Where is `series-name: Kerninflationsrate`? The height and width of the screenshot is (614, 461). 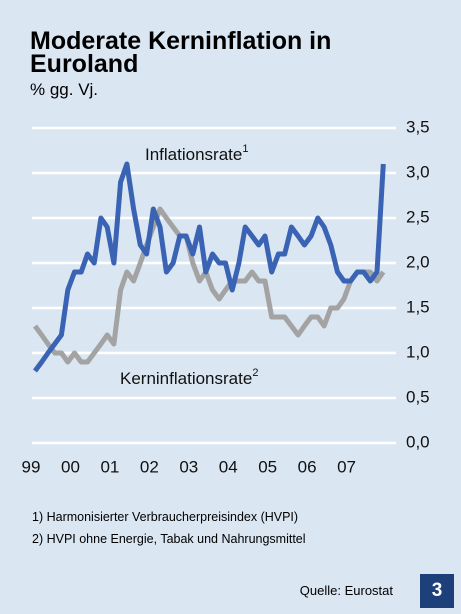
series-name: Kerninflationsrate is located at coordinates (186, 378).